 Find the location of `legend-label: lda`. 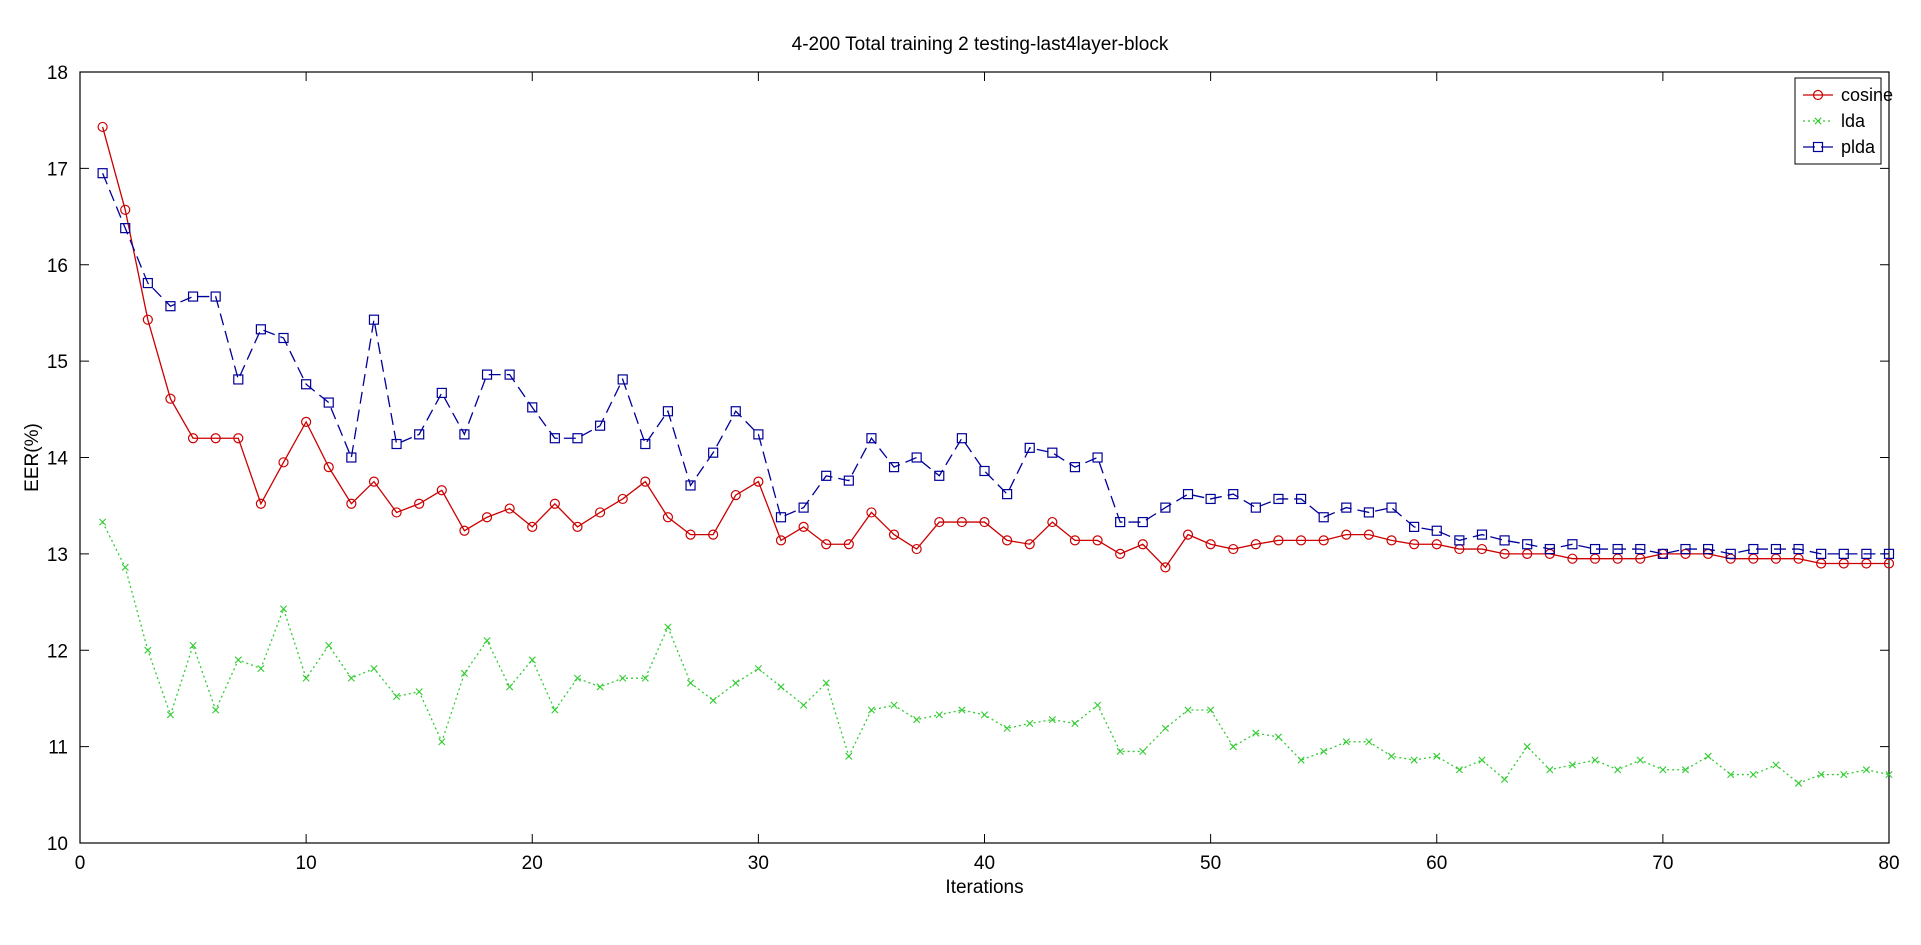

legend-label: lda is located at coordinates (1853, 121).